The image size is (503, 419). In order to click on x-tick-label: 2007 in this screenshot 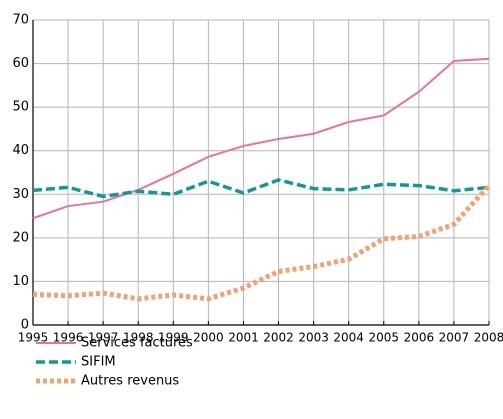, I will do `click(454, 338)`.